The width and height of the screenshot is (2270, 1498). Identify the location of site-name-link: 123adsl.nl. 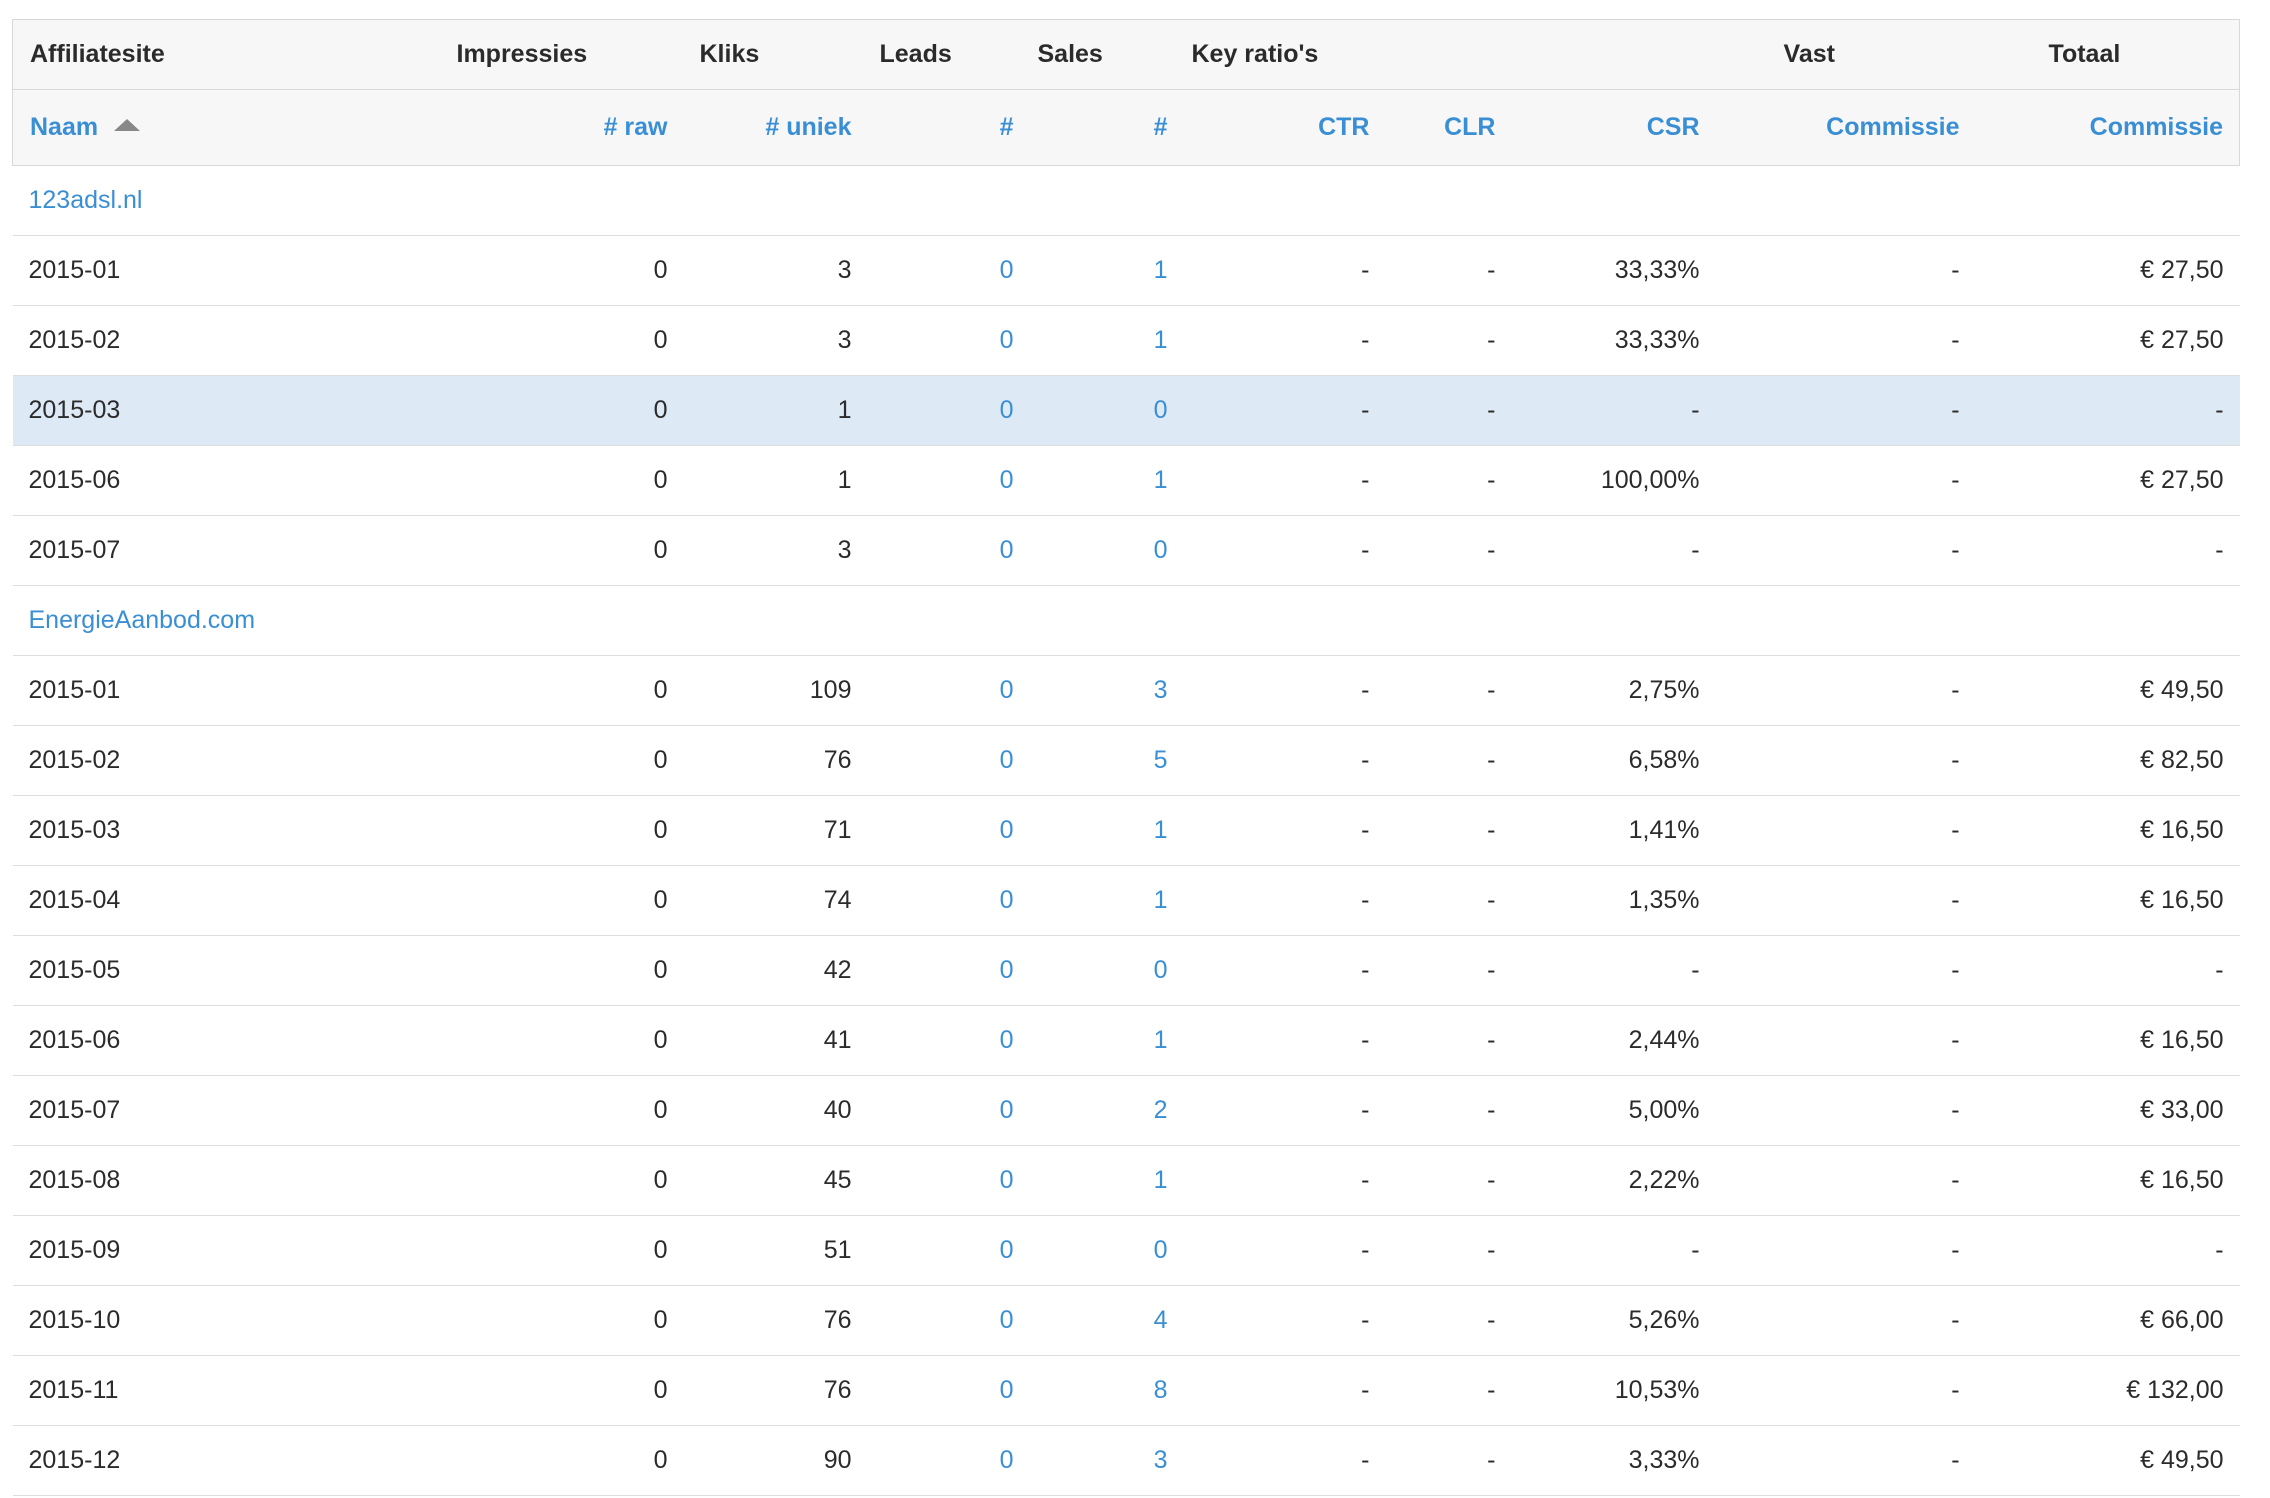
(1126, 200).